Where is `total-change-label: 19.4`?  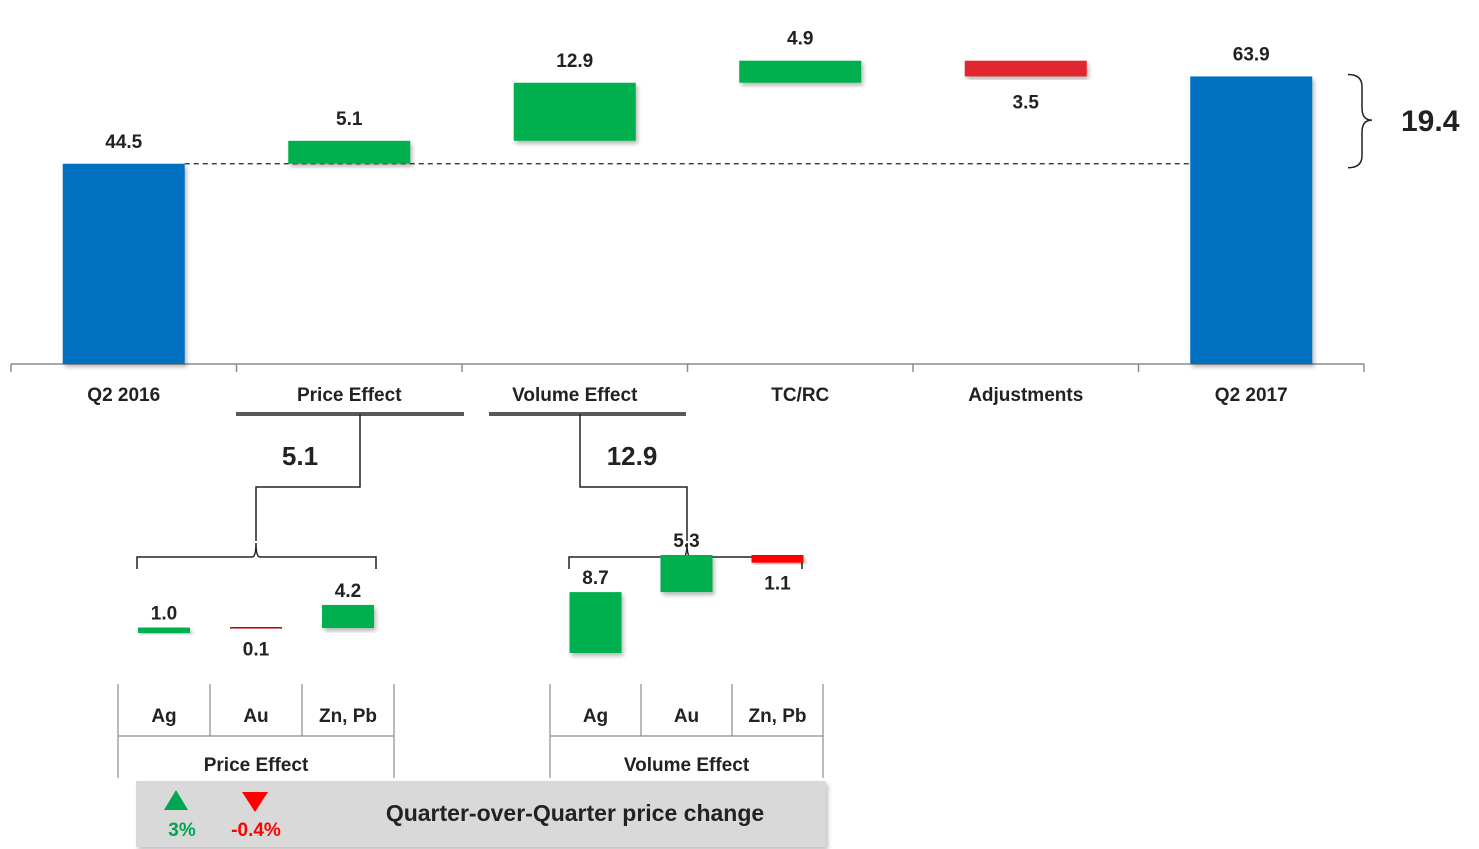
total-change-label: 19.4 is located at coordinates (1430, 121).